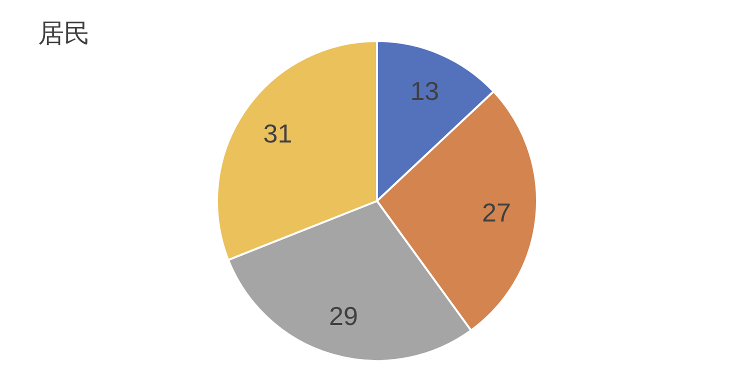 This screenshot has width=750, height=375. What do you see at coordinates (343, 316) in the screenshot?
I see `data-label: 29` at bounding box center [343, 316].